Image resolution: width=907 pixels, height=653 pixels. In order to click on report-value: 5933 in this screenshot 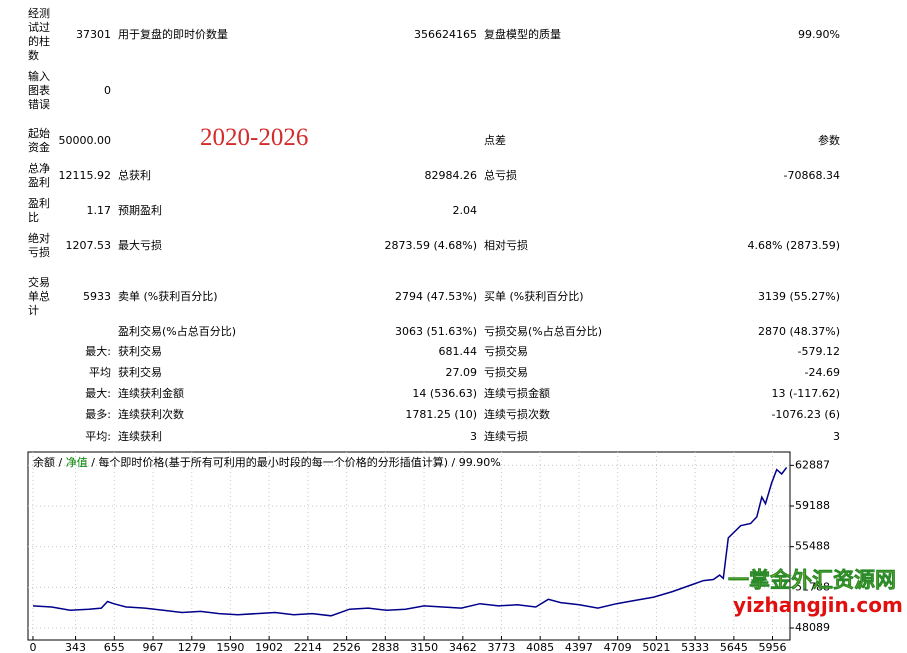, I will do `click(97, 296)`.